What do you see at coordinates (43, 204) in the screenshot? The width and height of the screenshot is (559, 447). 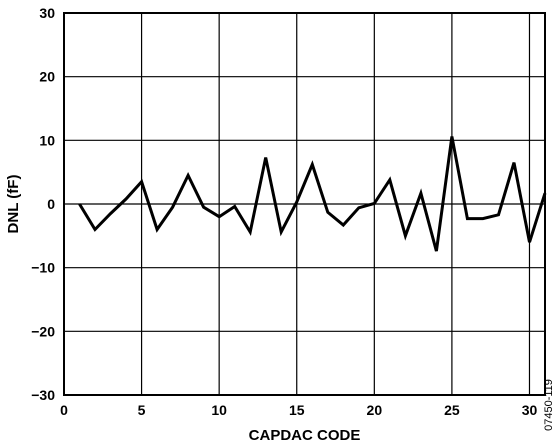 I see `y-tick-labels: 30 20 10 0 −10 −20 −30` at bounding box center [43, 204].